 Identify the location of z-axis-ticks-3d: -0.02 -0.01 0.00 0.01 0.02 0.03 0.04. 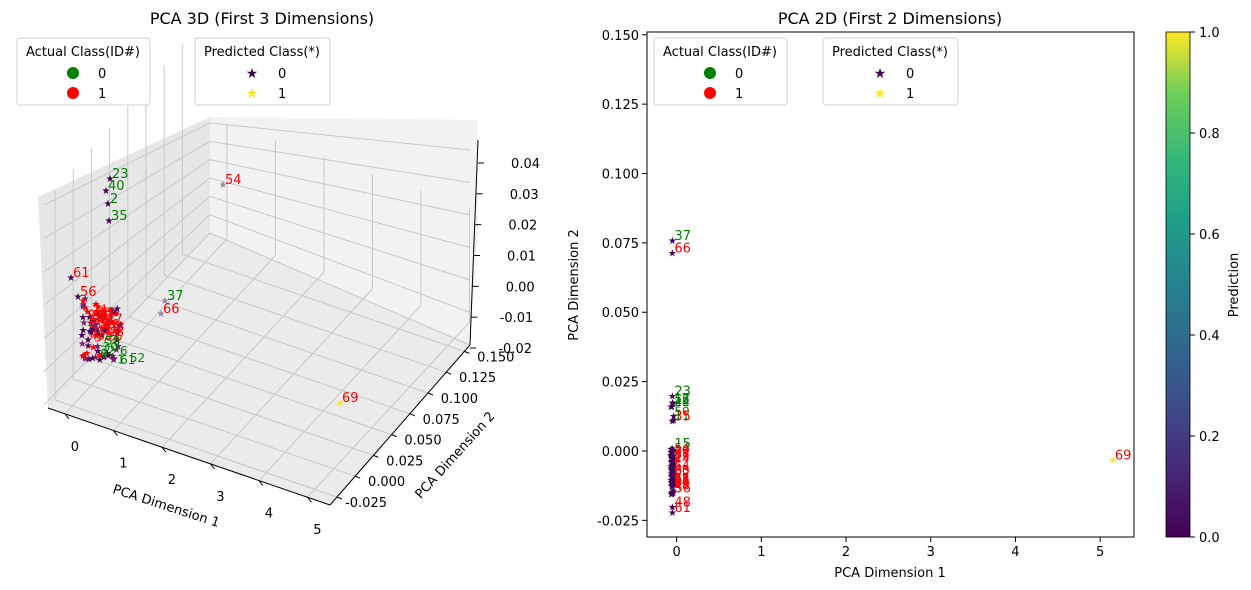
(505, 257).